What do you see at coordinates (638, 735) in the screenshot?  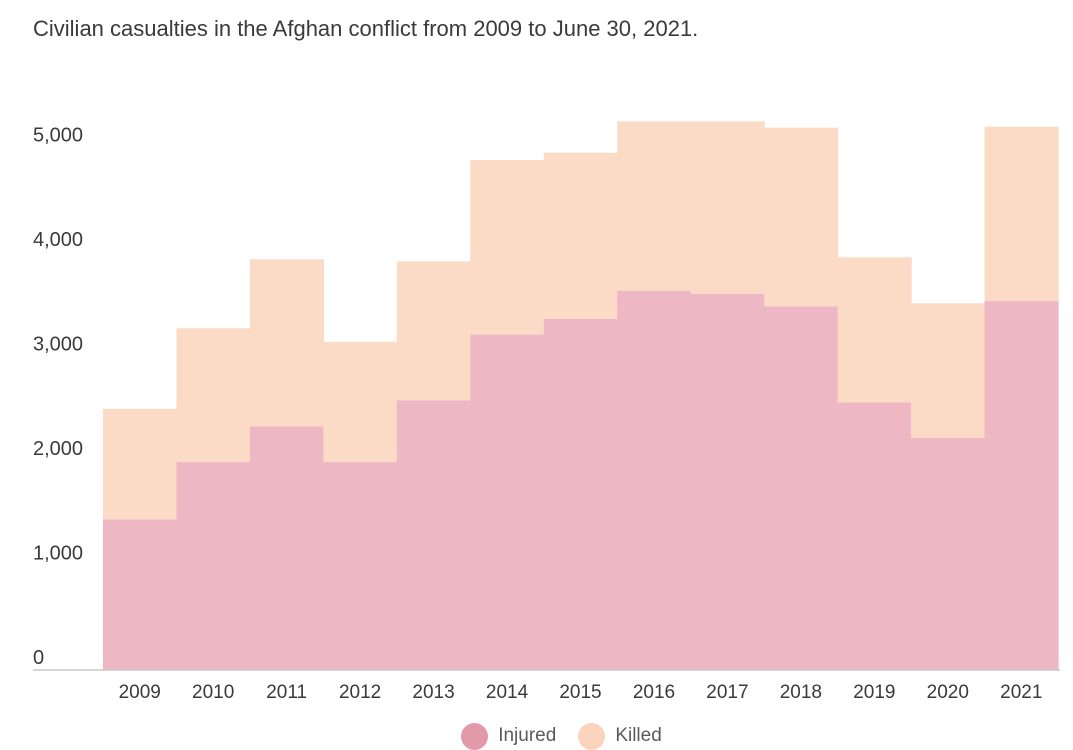 I see `legend-label-killed: Killed` at bounding box center [638, 735].